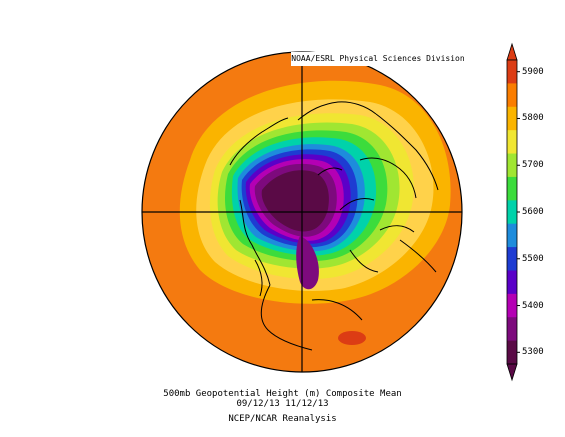  What do you see at coordinates (533, 71) in the screenshot?
I see `colorbar-tick-label: 5900` at bounding box center [533, 71].